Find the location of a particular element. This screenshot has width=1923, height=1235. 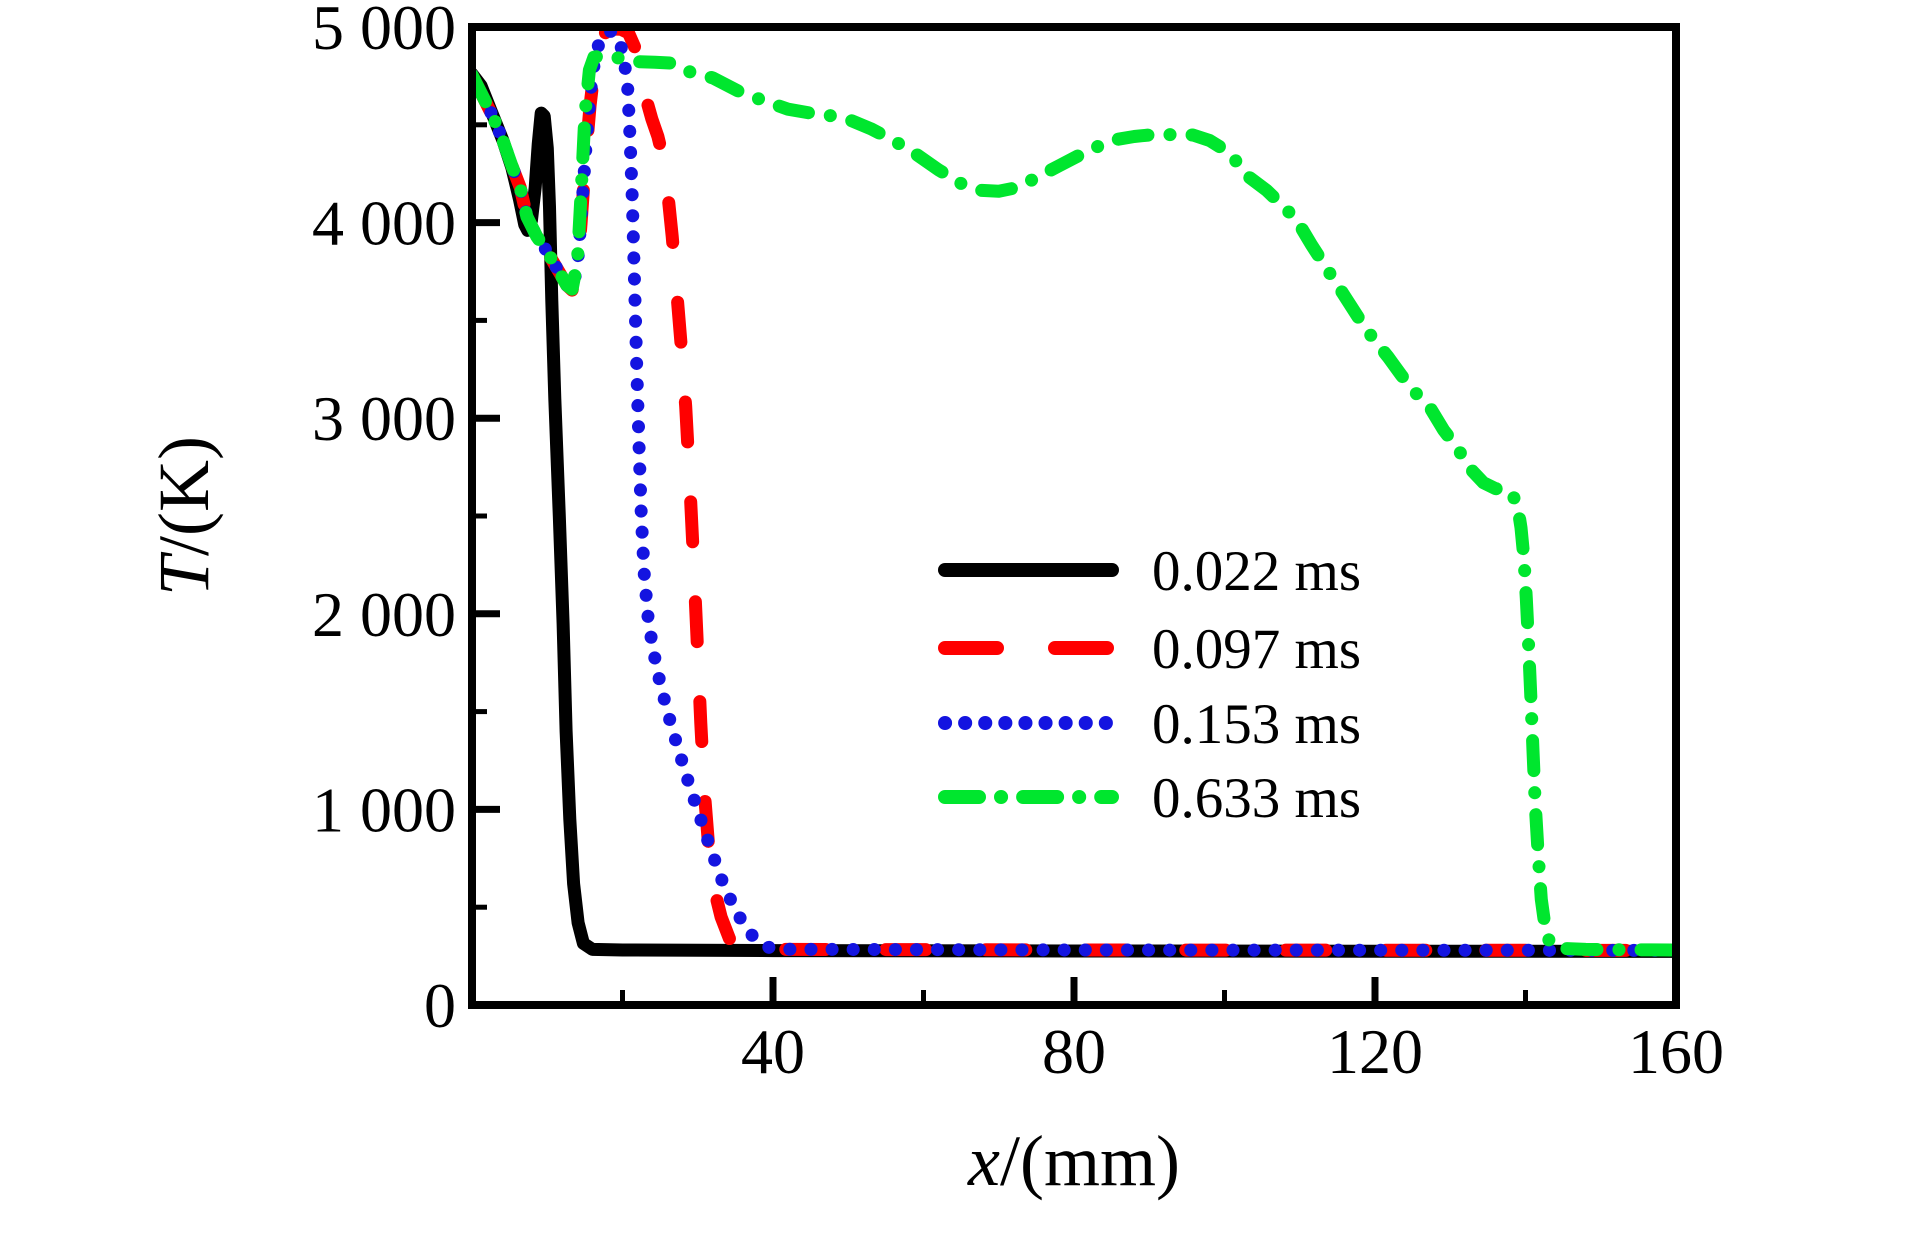

legend-label: 0.633 ms is located at coordinates (1256, 798).